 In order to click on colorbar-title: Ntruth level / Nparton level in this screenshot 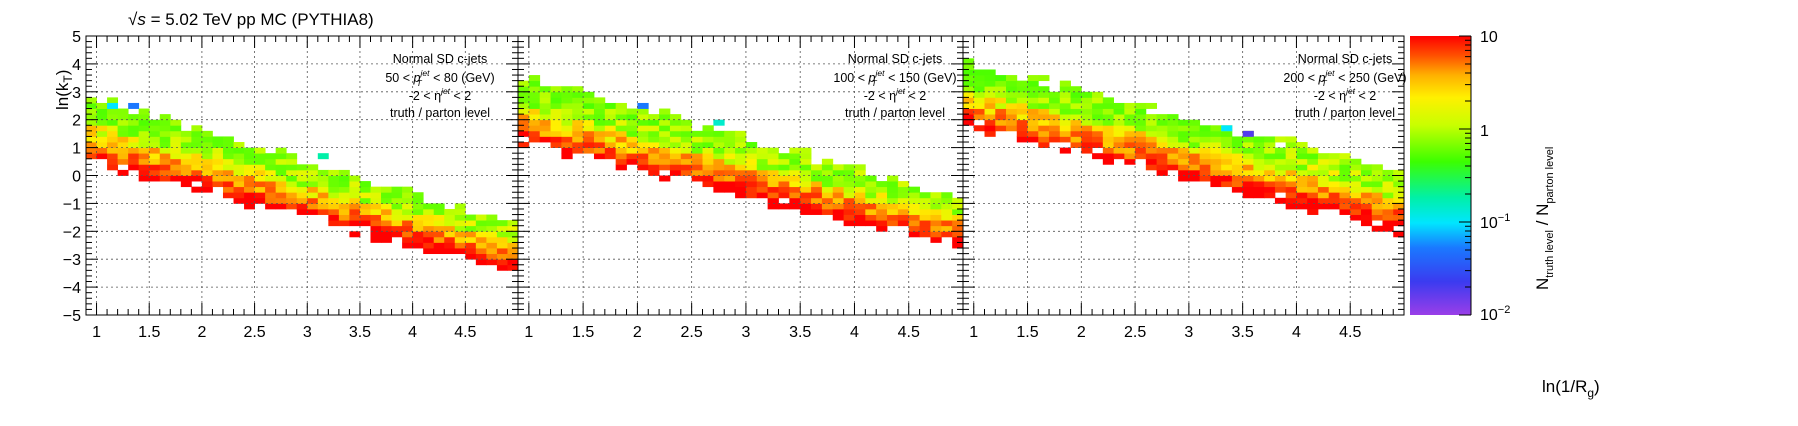, I will do `click(1544, 218)`.